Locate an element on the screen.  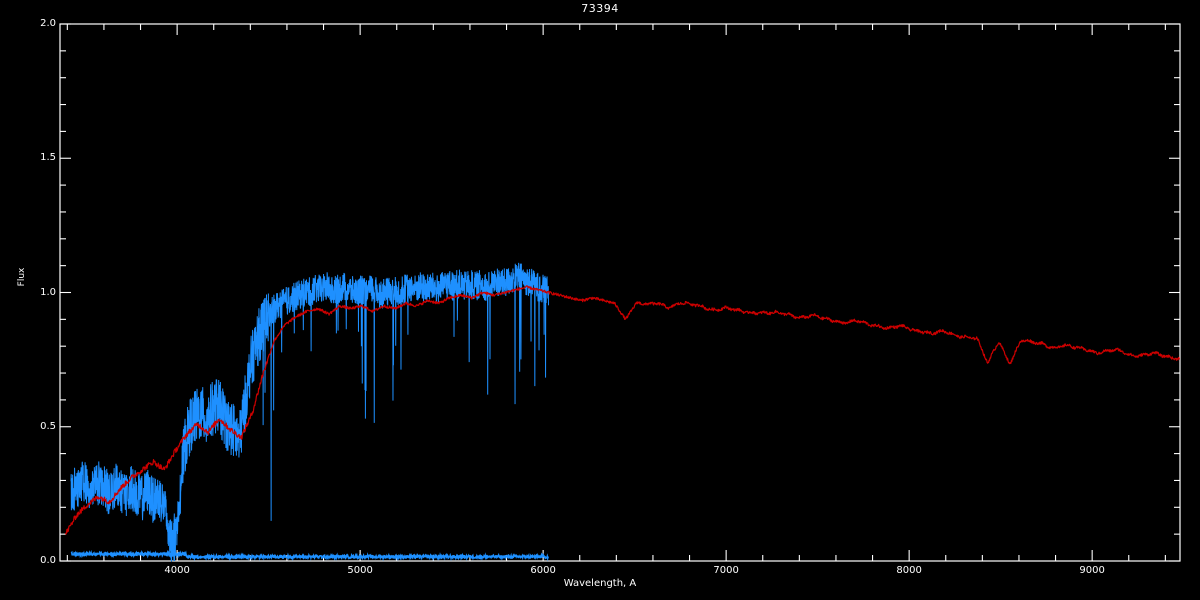
x-tick-label: 7000 is located at coordinates (726, 570).